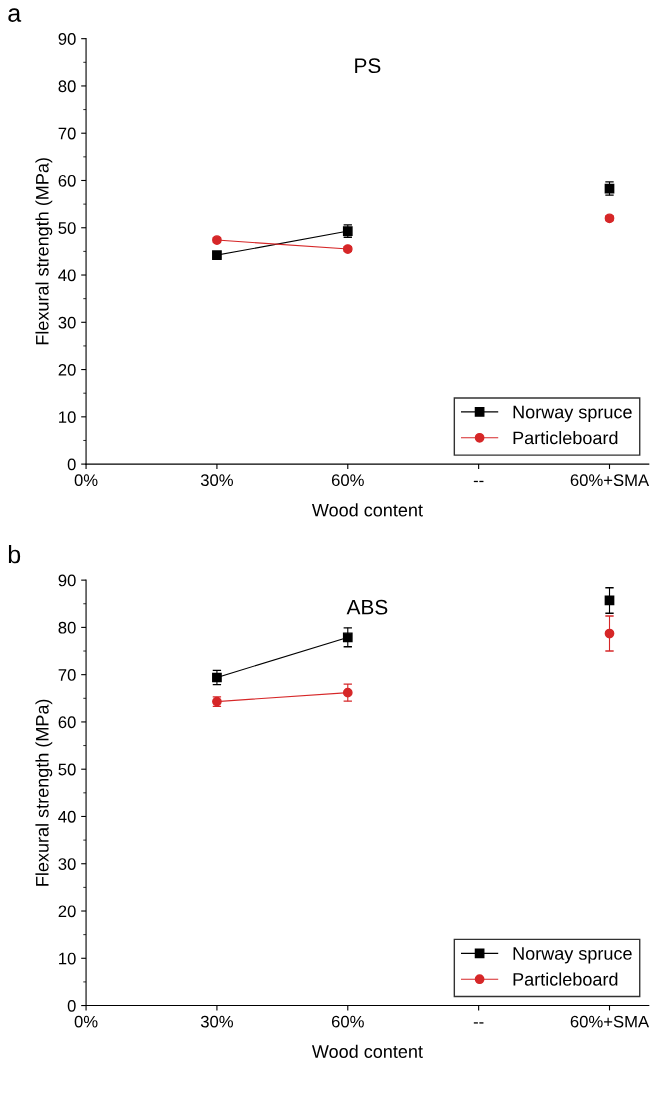  Describe the element at coordinates (367, 607) in the screenshot. I see `text: ABS` at that location.